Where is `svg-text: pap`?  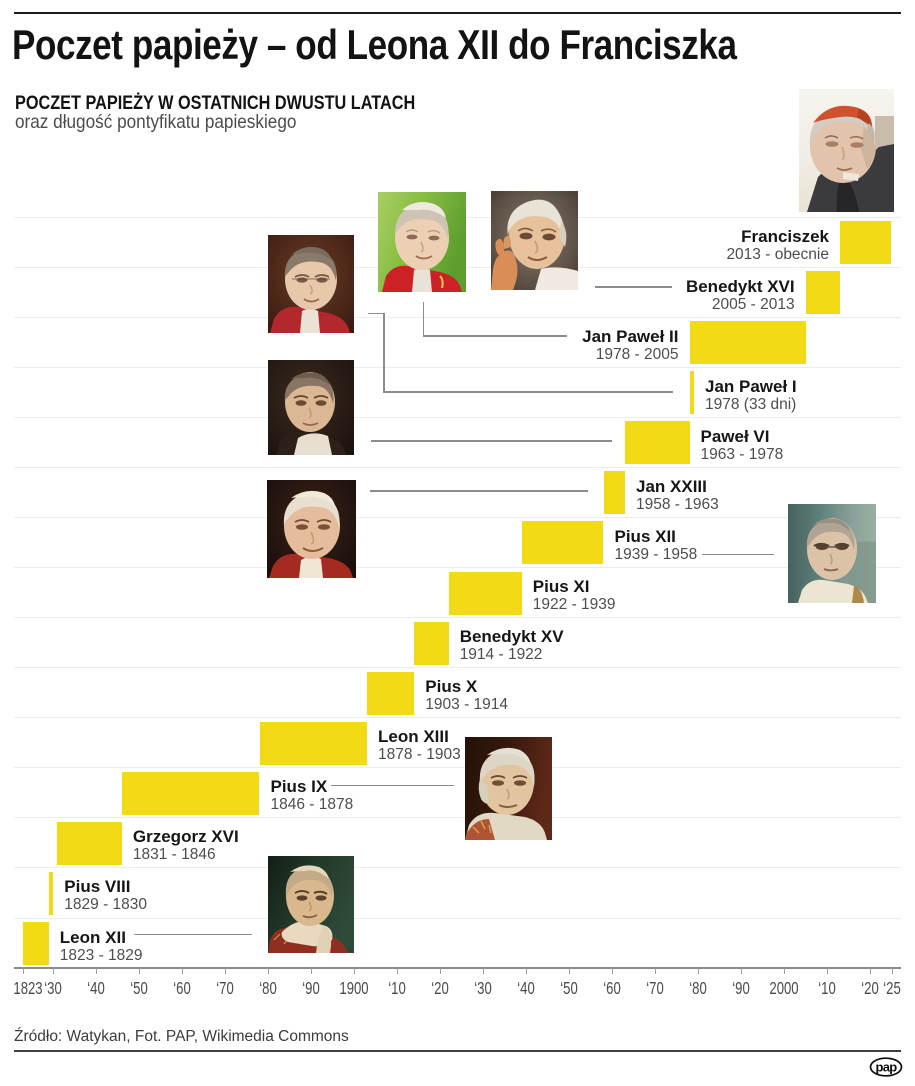 svg-text: pap is located at coordinates (886, 1067).